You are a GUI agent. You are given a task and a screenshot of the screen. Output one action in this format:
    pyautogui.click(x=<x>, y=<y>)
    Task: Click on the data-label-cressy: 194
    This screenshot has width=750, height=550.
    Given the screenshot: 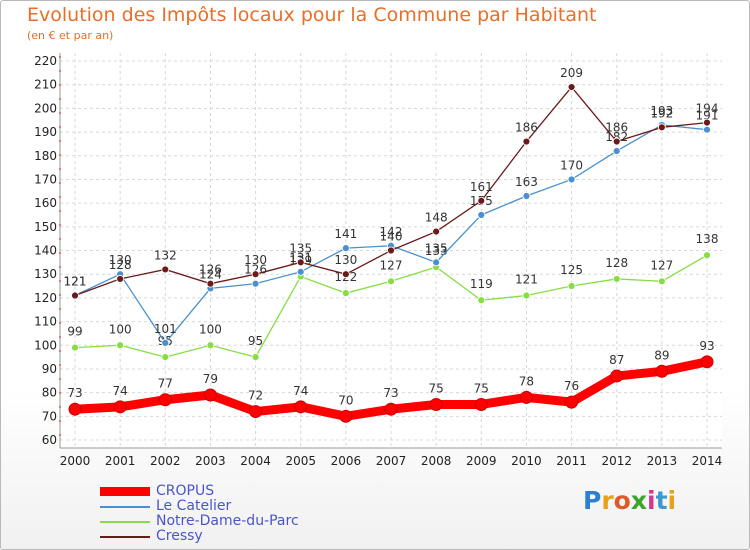 What is the action you would take?
    pyautogui.click(x=707, y=109)
    